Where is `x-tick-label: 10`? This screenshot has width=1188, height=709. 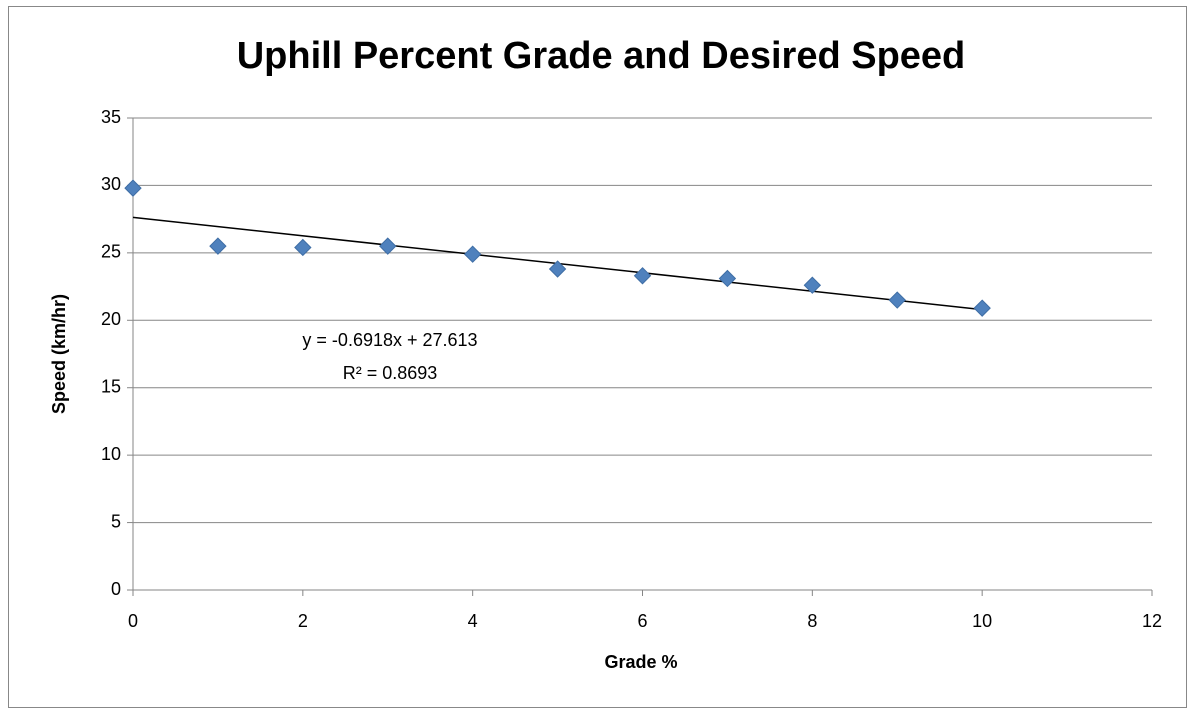 x-tick-label: 10 is located at coordinates (982, 621).